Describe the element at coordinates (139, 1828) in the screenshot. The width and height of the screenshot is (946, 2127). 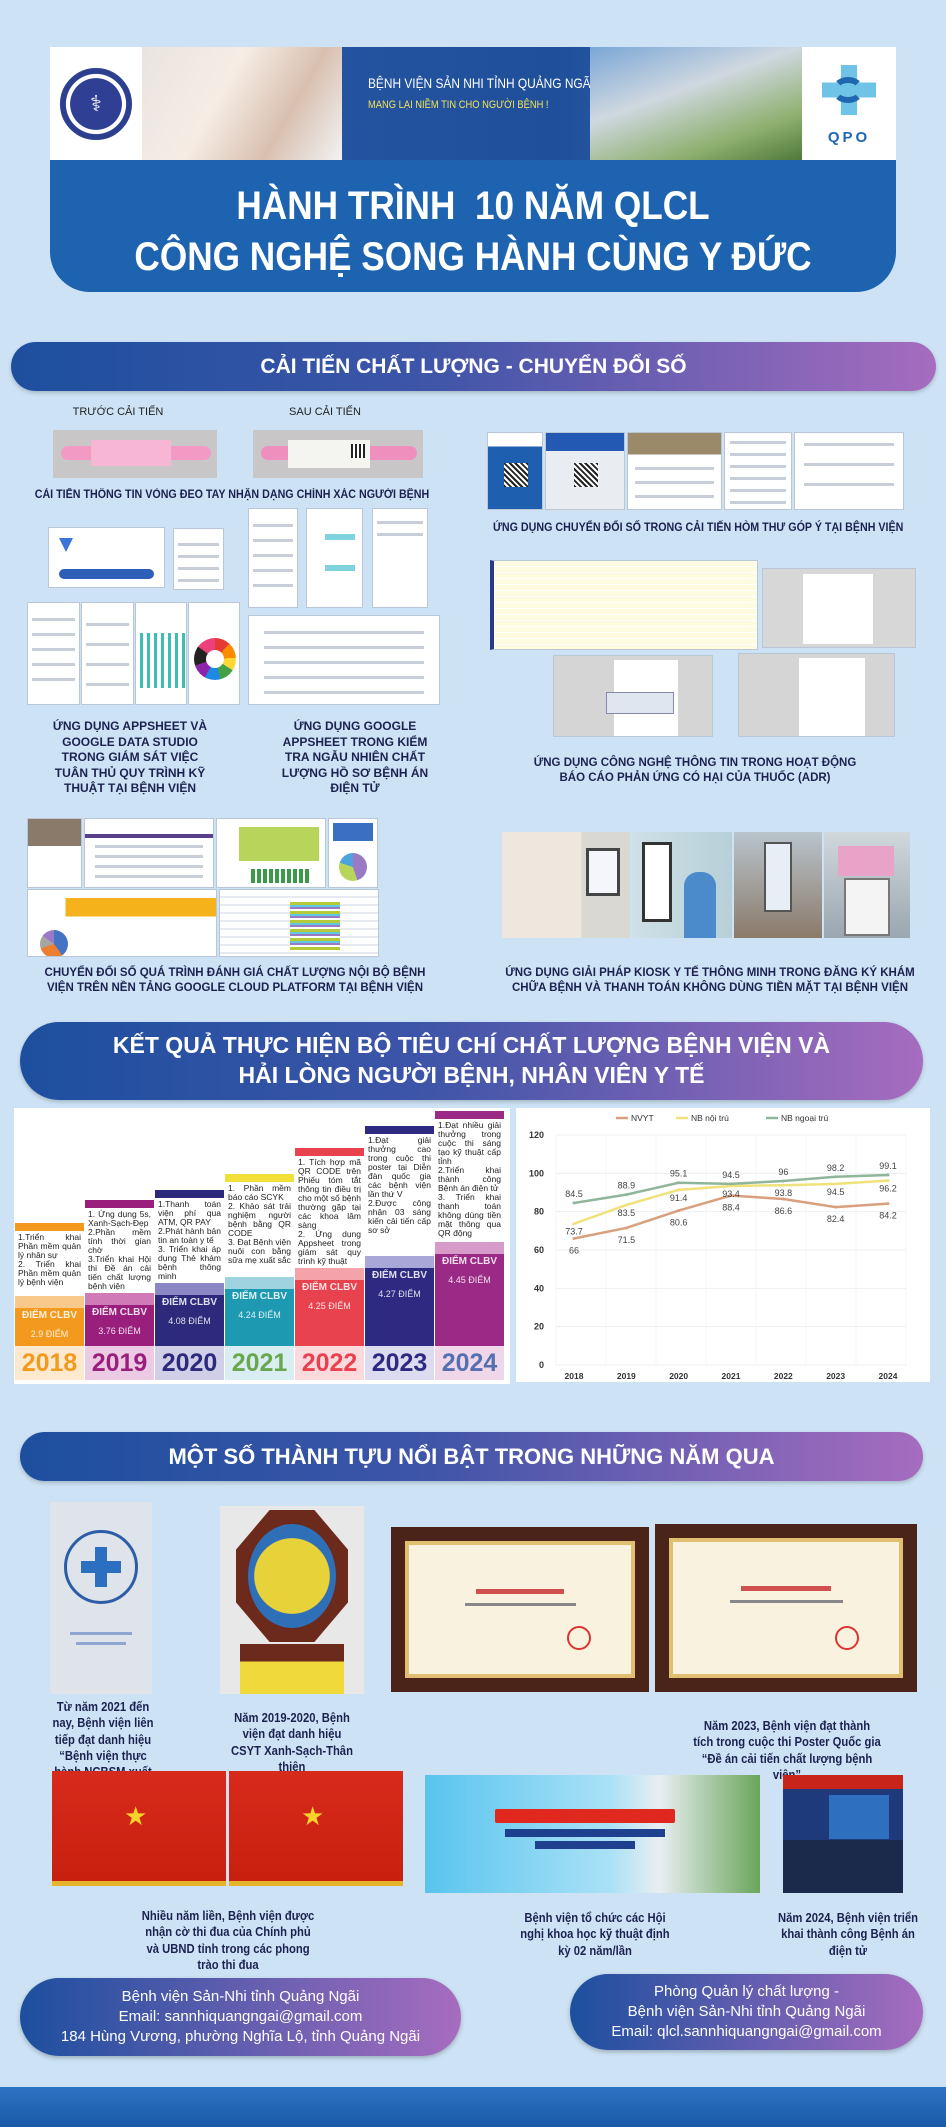
I see `government-emulation-flag-photo: ★` at that location.